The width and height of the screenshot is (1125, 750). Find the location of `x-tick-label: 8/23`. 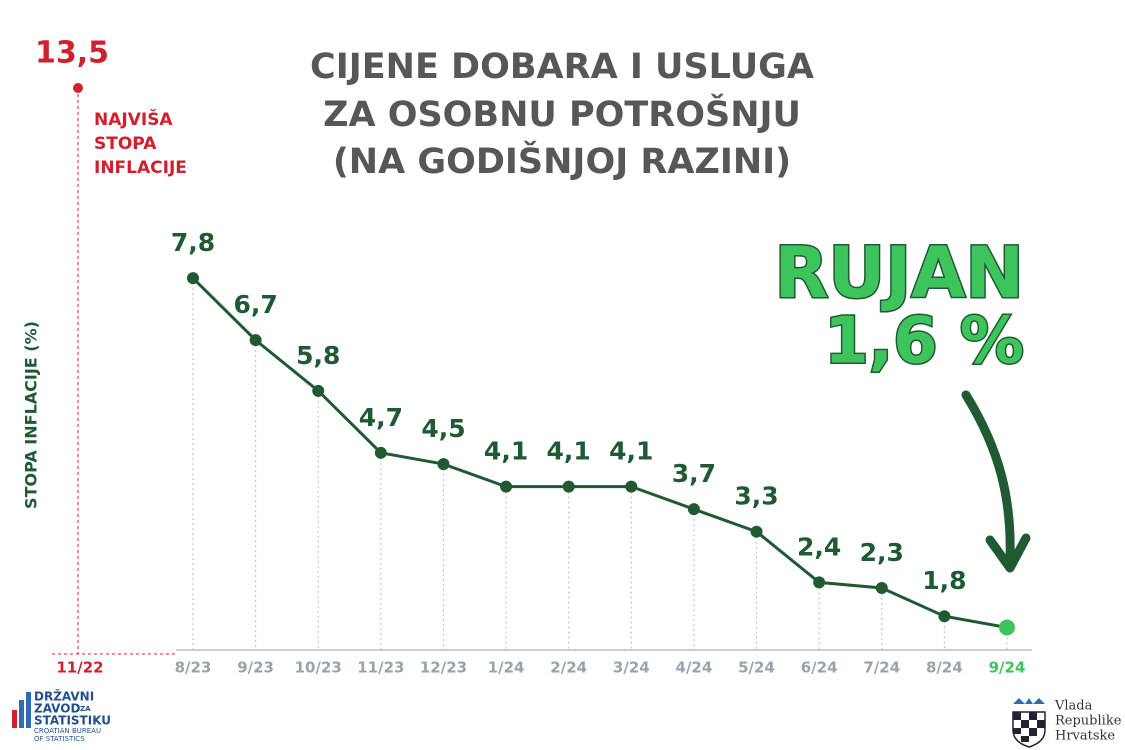

x-tick-label: 8/23 is located at coordinates (193, 668).